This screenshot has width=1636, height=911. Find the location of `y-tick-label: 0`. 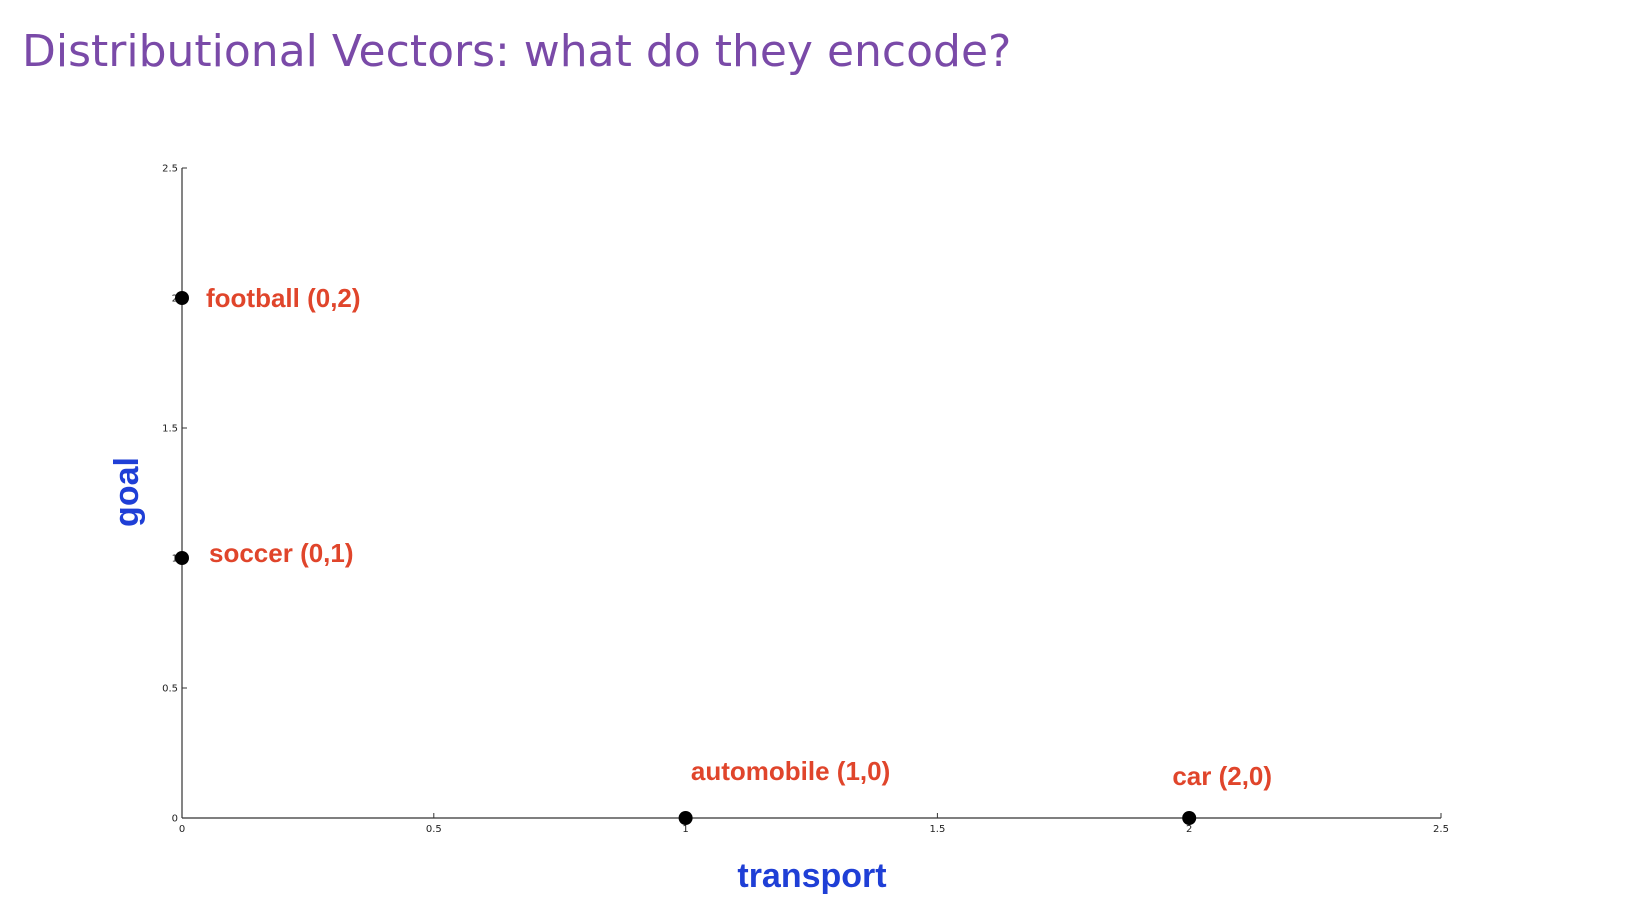

y-tick-label: 0 is located at coordinates (175, 819).